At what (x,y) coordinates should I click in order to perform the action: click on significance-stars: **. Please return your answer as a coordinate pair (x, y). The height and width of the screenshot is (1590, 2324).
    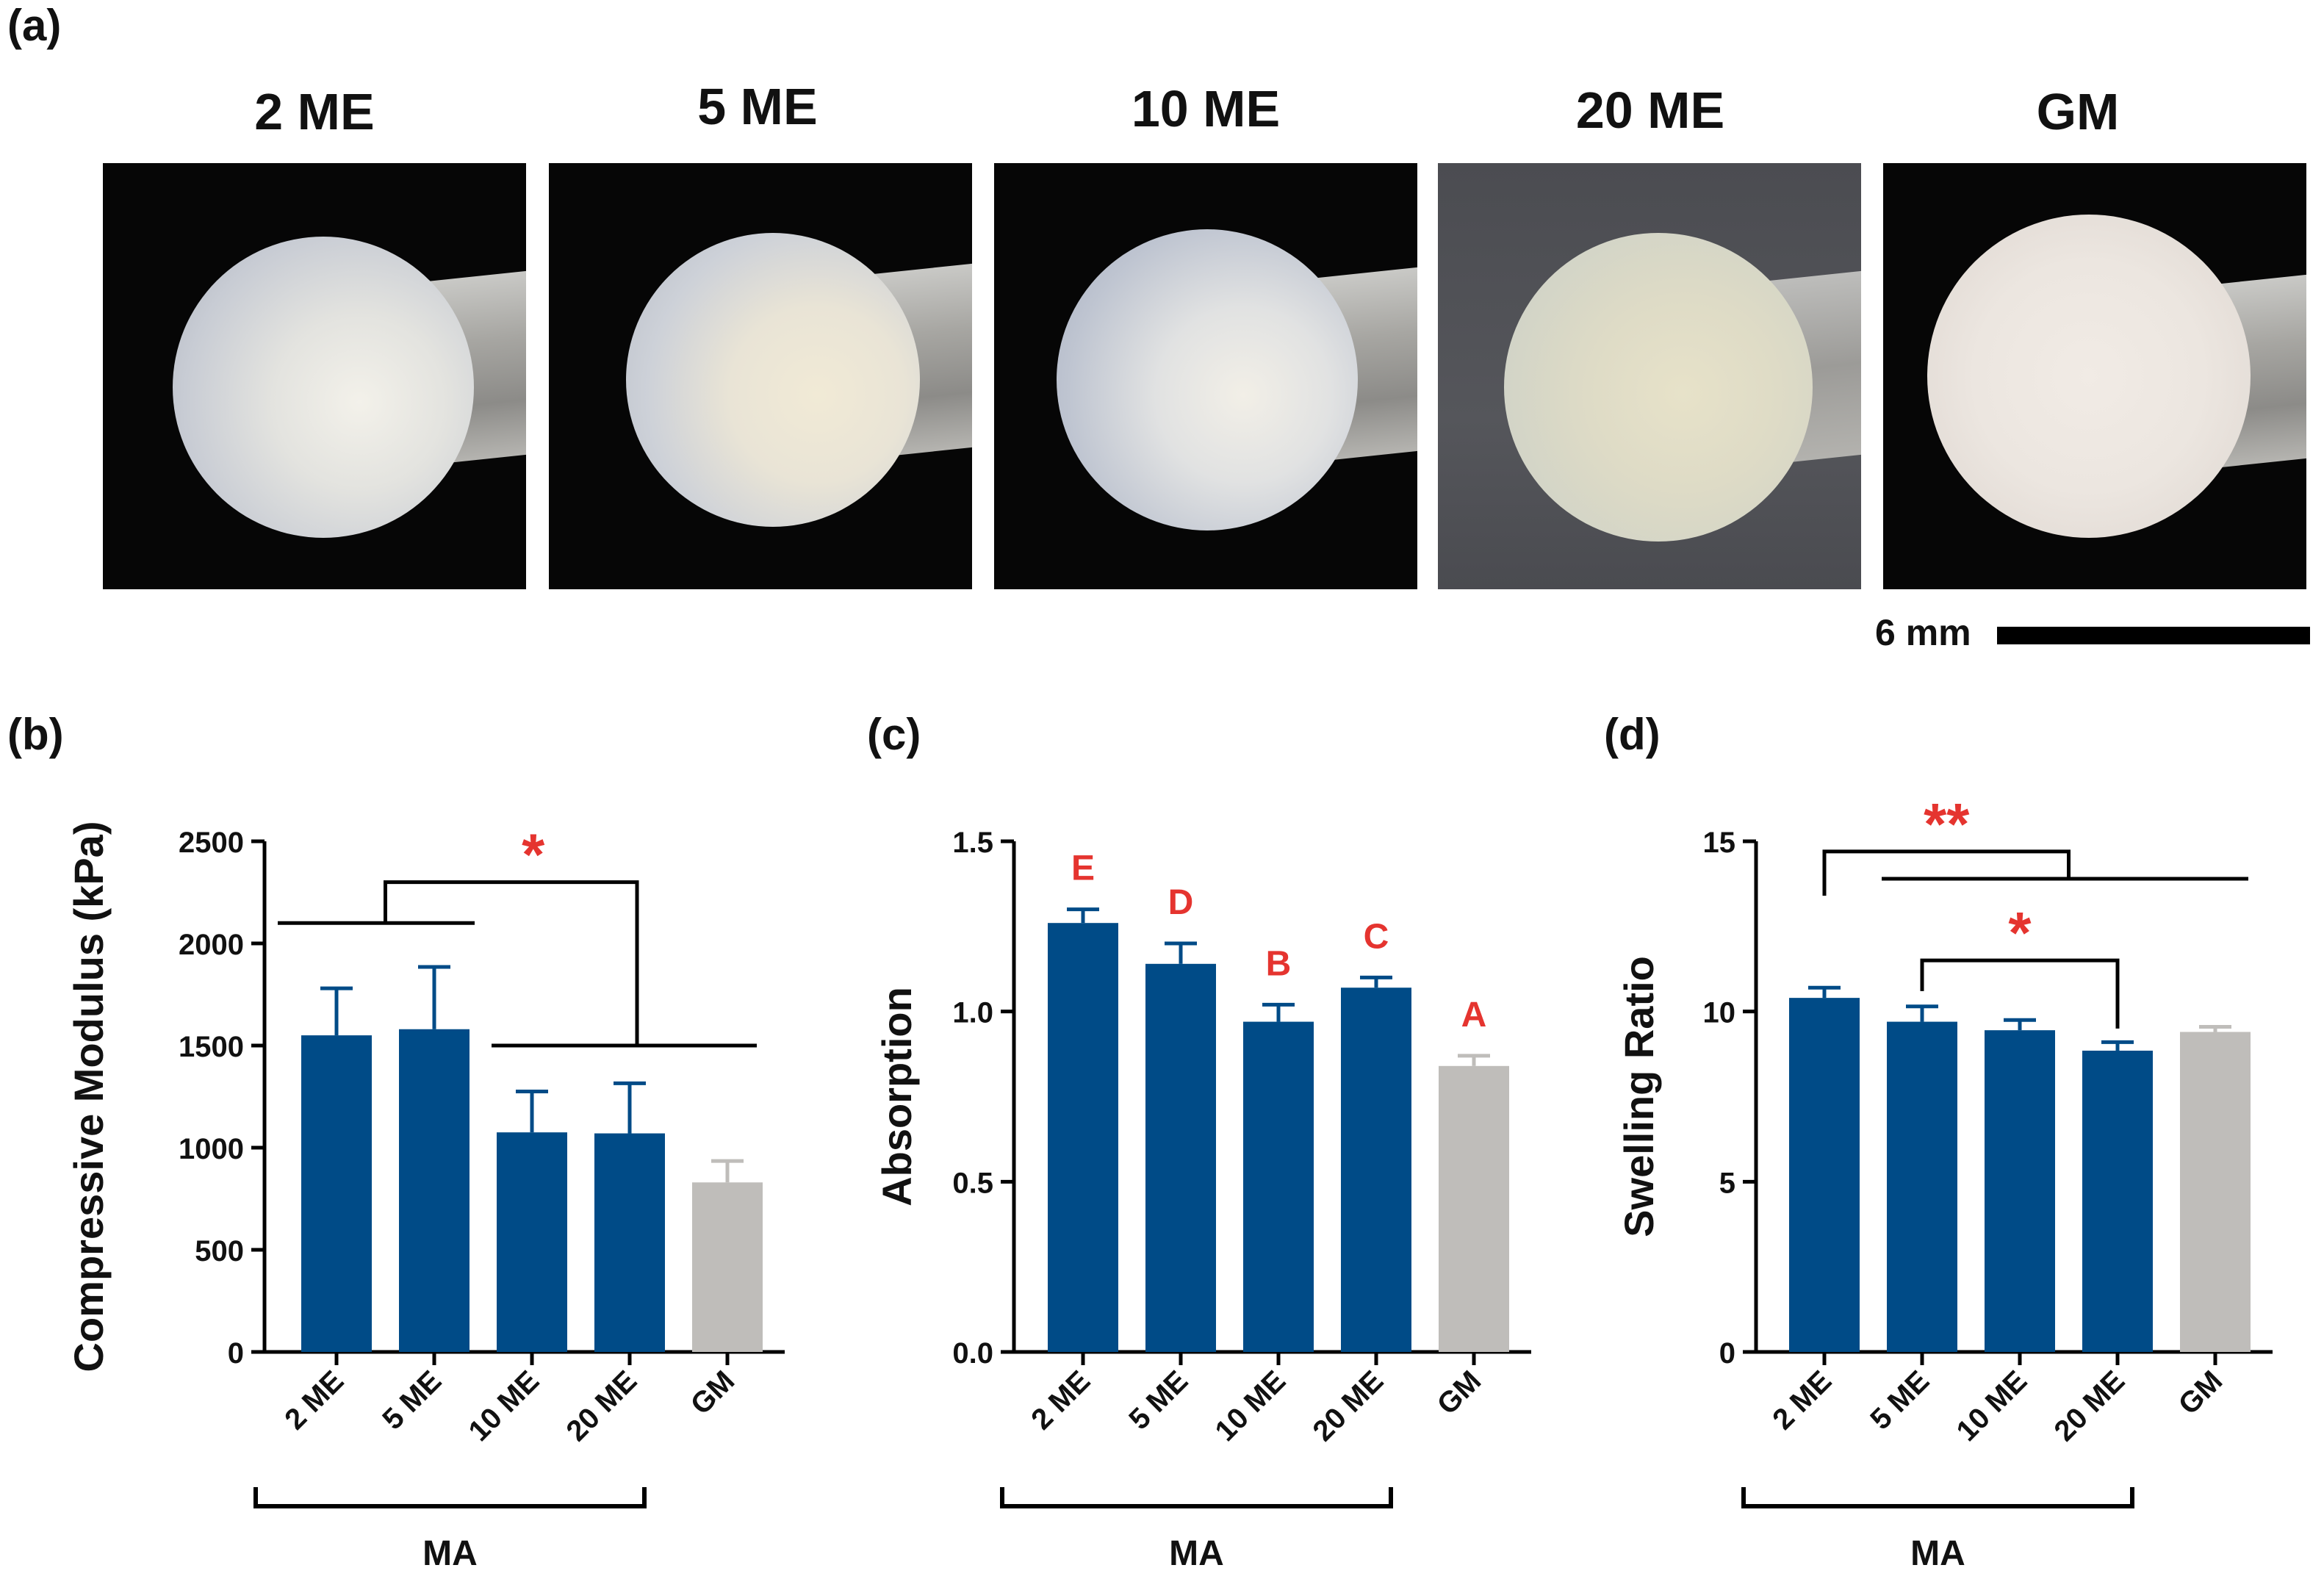
    Looking at the image, I should click on (1947, 824).